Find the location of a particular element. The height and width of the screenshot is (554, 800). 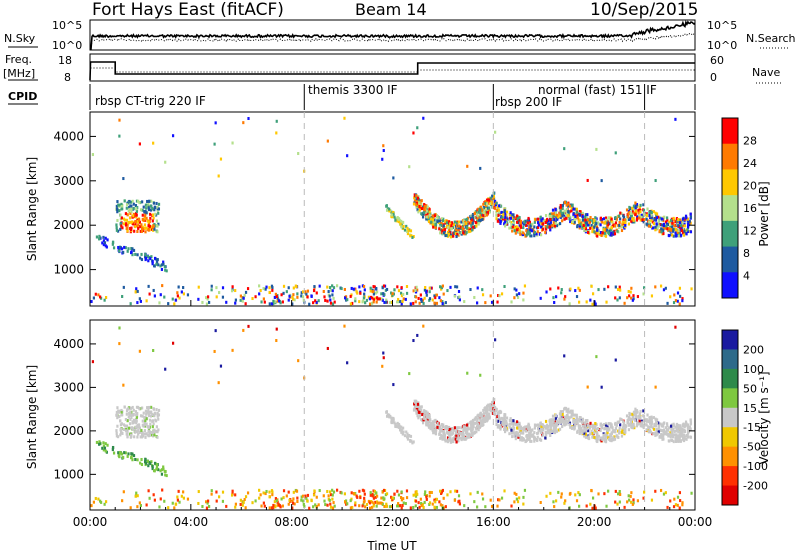

power-cell-1971 is located at coordinates (369, 299).